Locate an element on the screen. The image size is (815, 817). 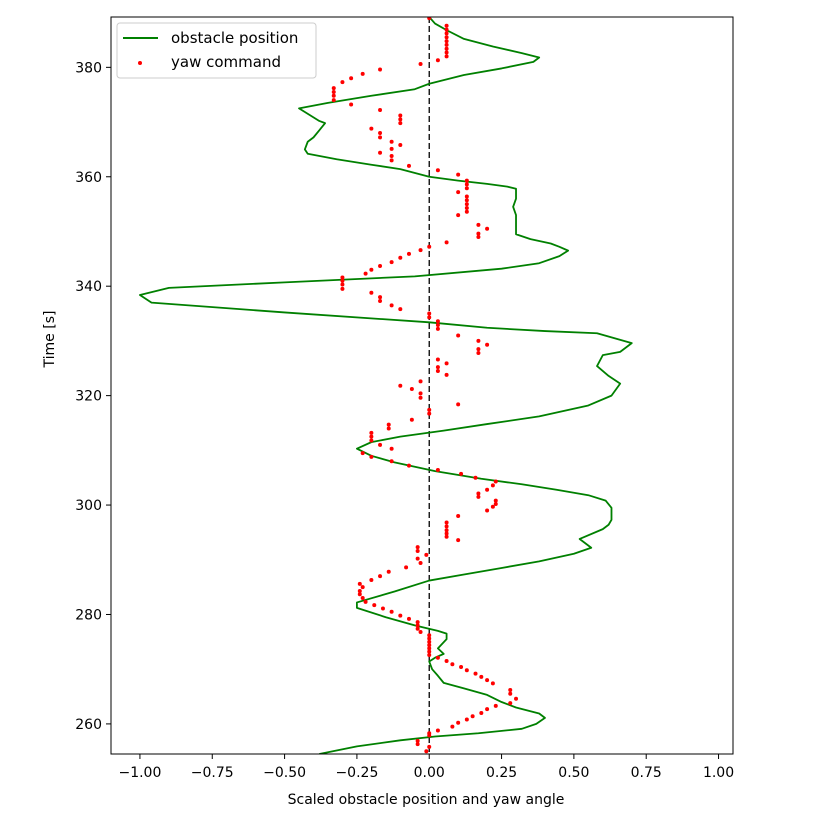
legend-marker-swatch is located at coordinates (140, 63).